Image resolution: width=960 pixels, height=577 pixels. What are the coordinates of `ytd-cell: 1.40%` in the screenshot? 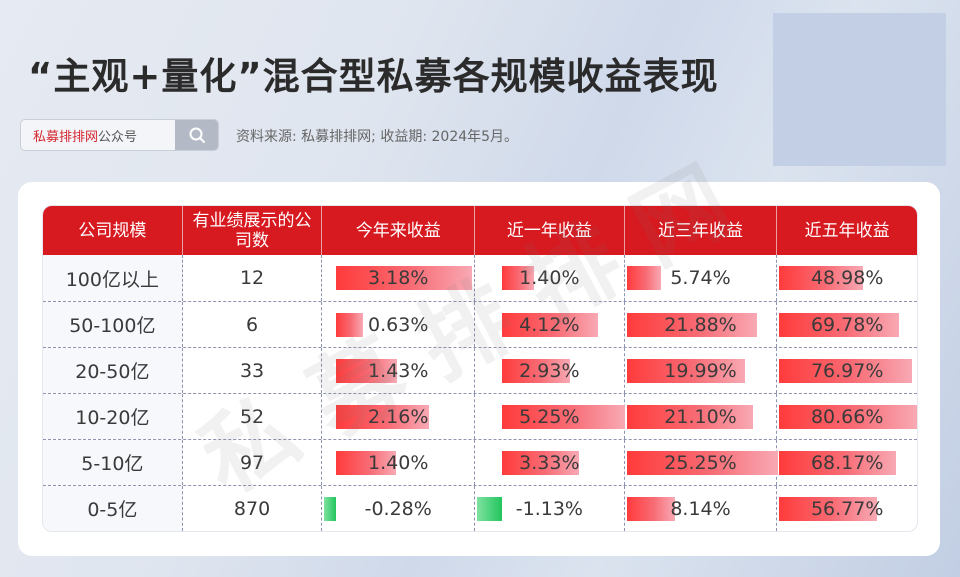 It's located at (399, 462).